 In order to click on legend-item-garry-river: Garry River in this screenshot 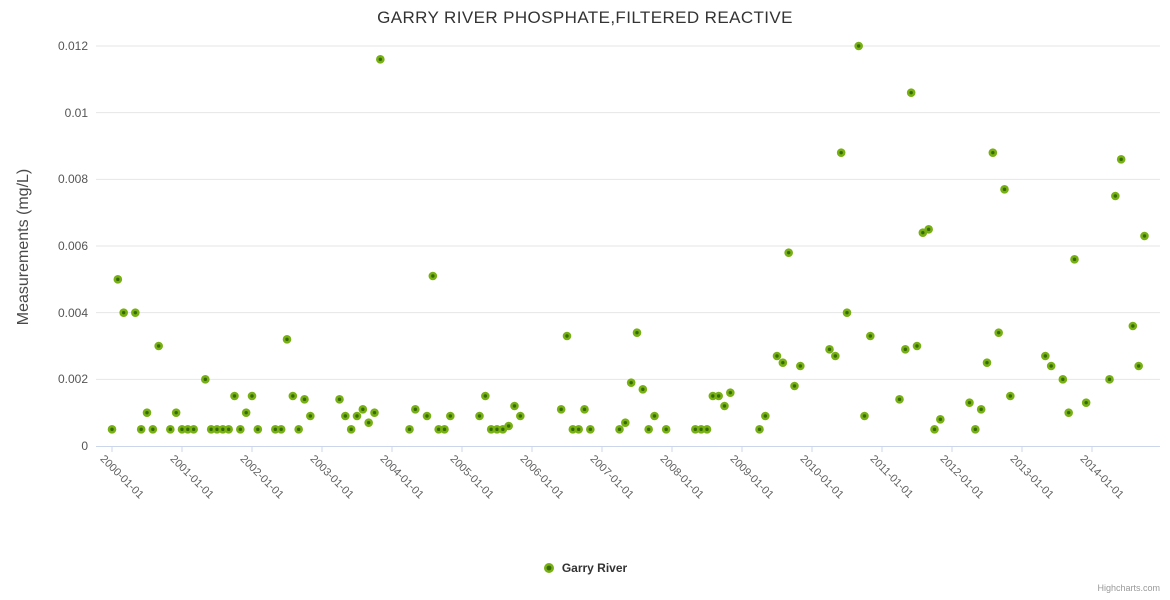, I will do `click(585, 568)`.